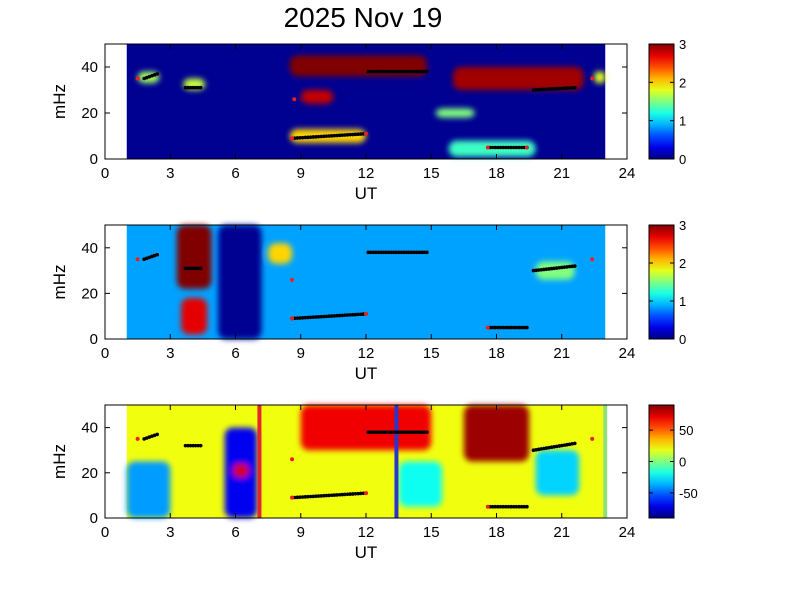  Describe the element at coordinates (627, 353) in the screenshot. I see `x-tick-label: 24` at that location.